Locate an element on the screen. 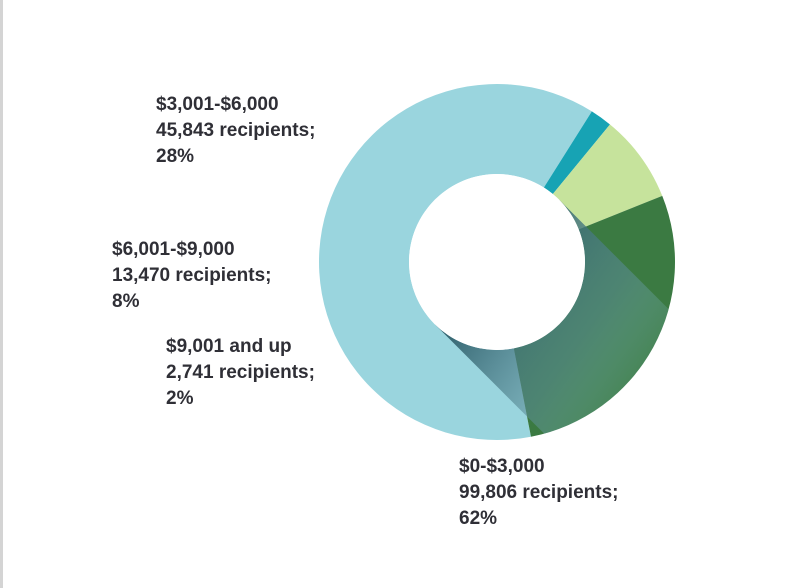  slice-recipients: 99,806 recipients; is located at coordinates (539, 492).